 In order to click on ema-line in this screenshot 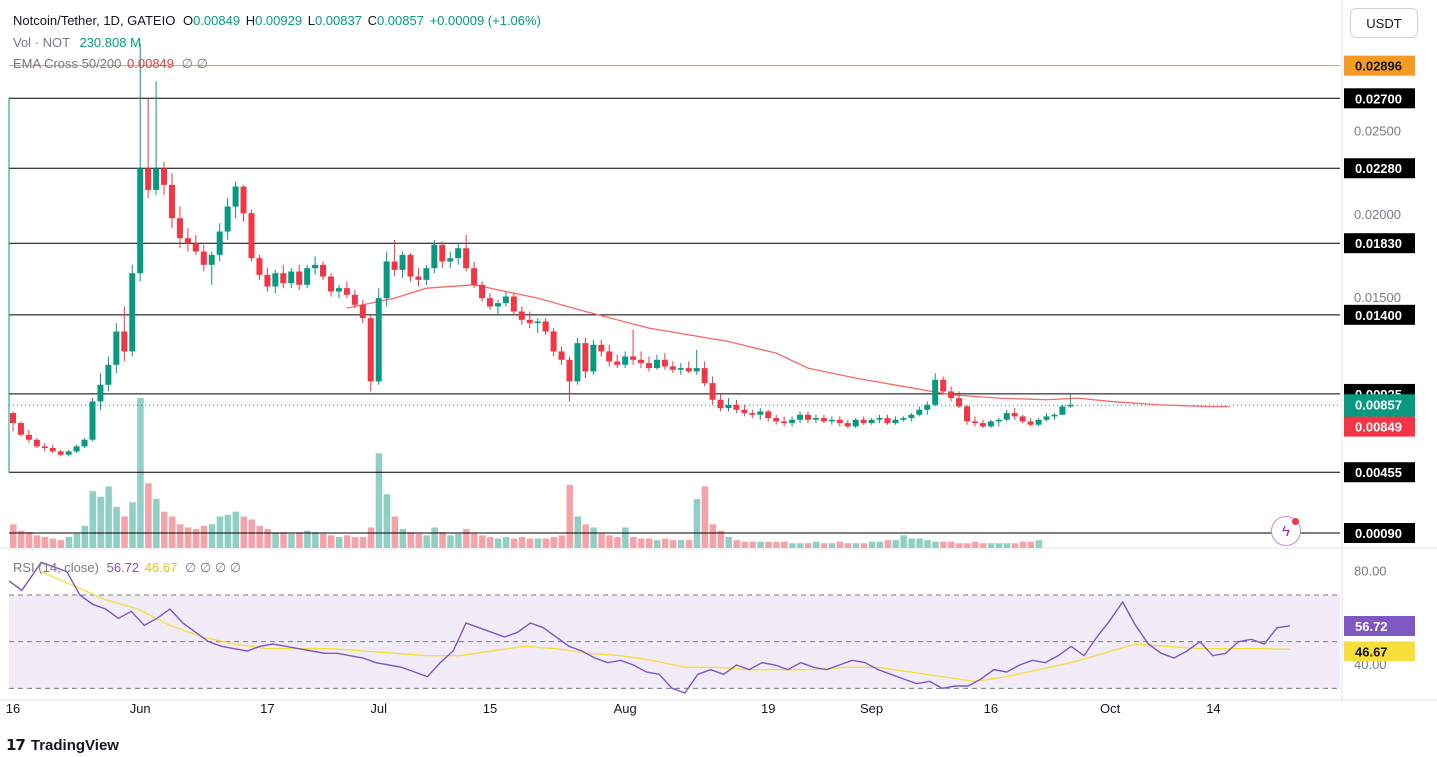, I will do `click(788, 346)`.